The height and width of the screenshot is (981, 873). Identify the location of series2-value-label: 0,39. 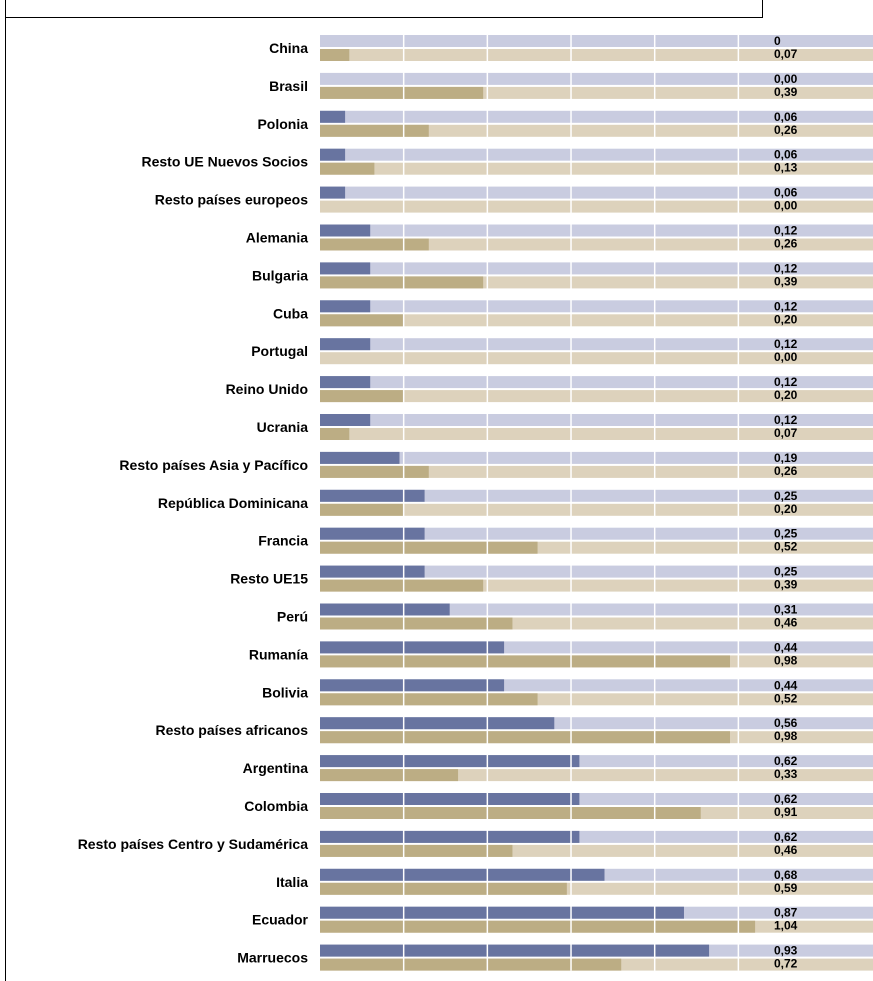
(786, 281).